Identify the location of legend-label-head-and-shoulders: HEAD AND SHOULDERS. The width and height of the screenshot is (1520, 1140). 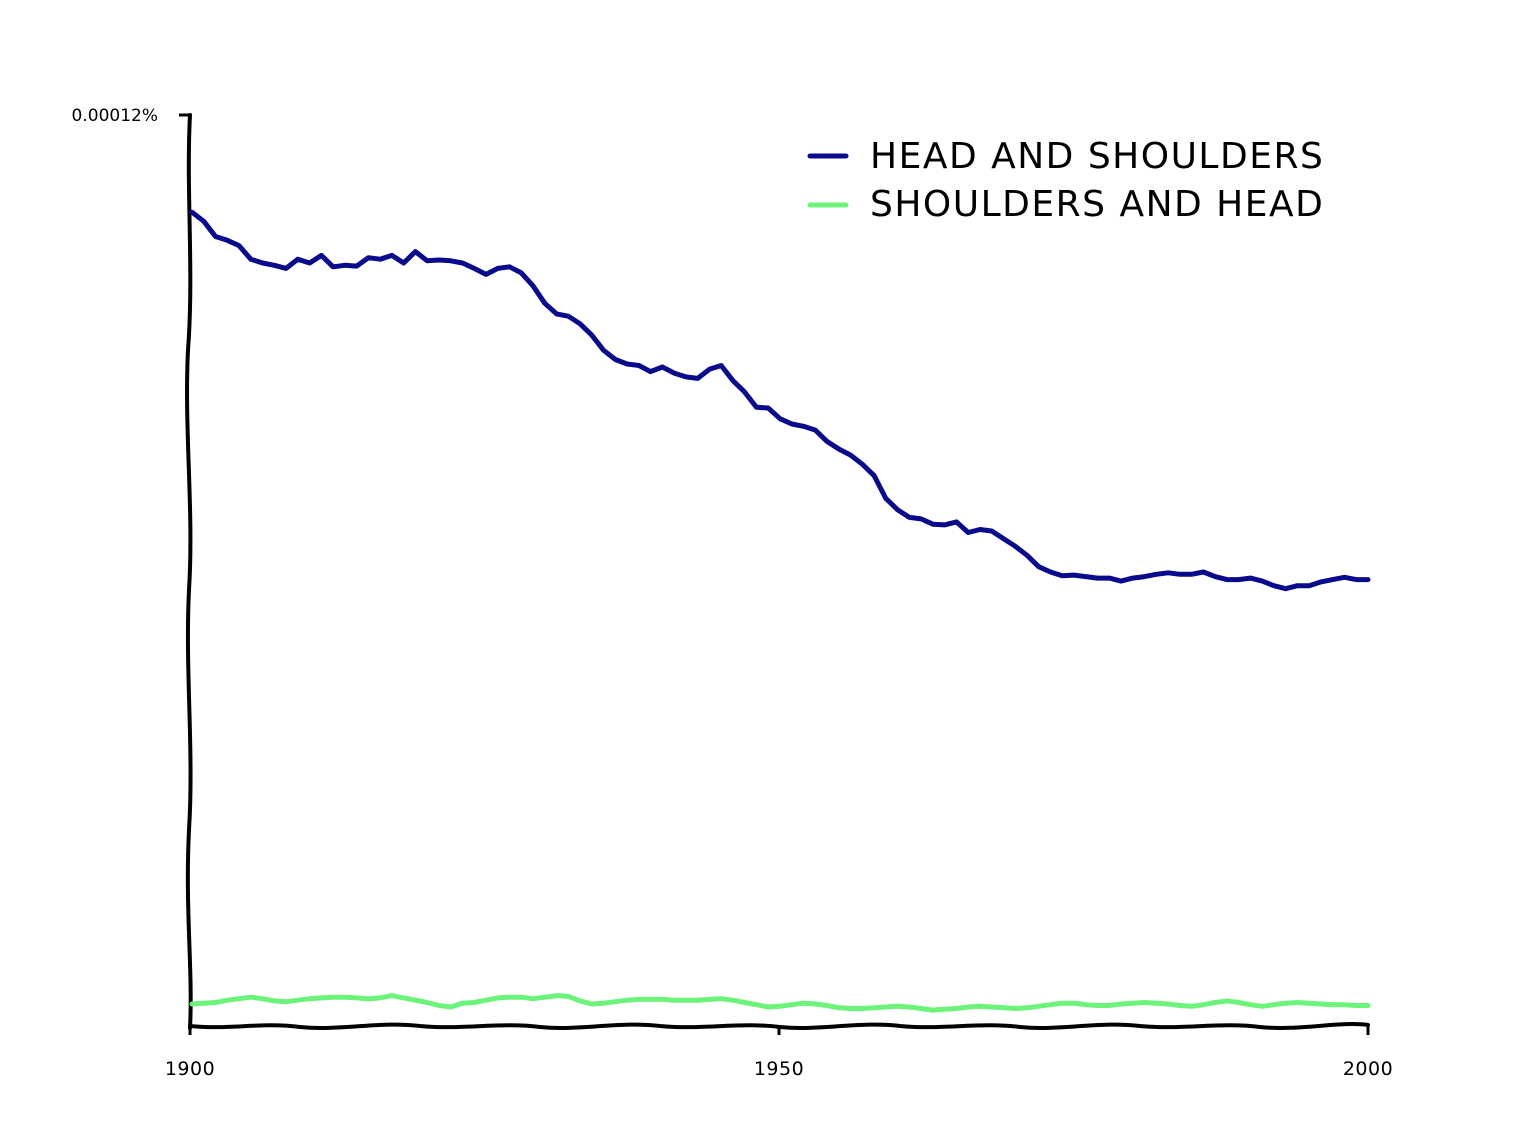
(1097, 156).